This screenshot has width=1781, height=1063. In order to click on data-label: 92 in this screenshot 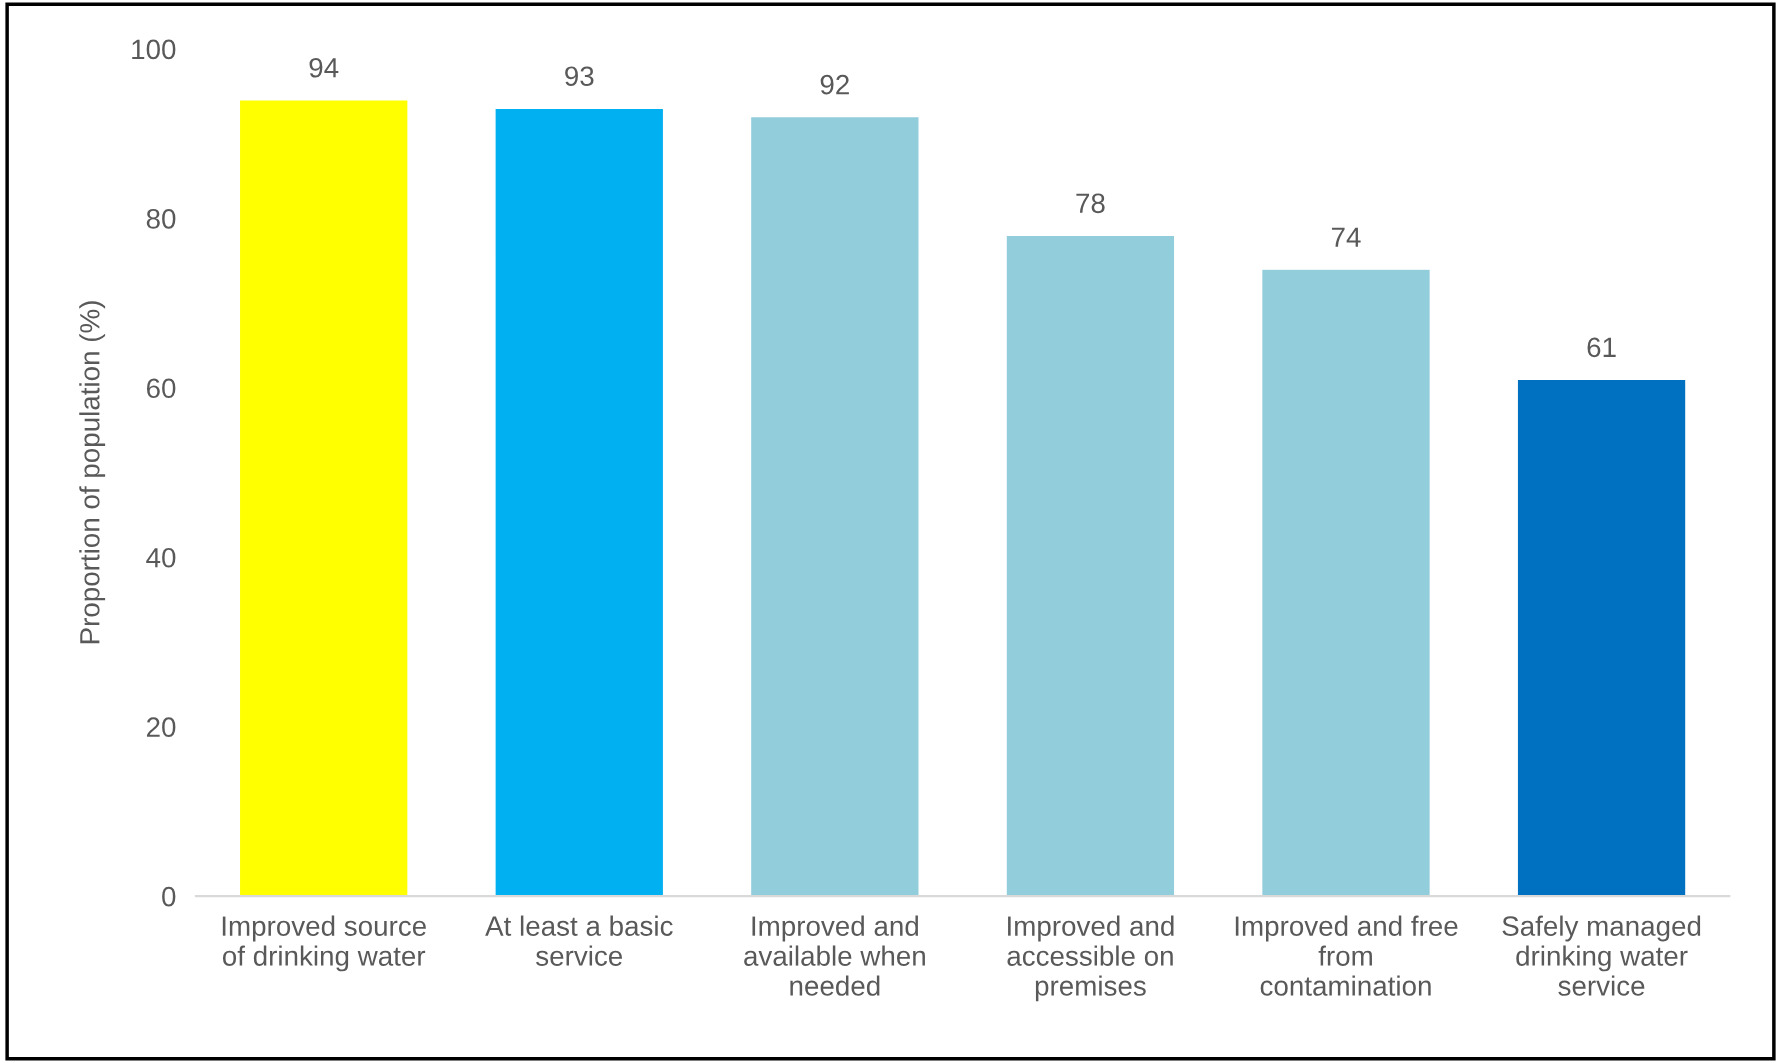, I will do `click(834, 84)`.